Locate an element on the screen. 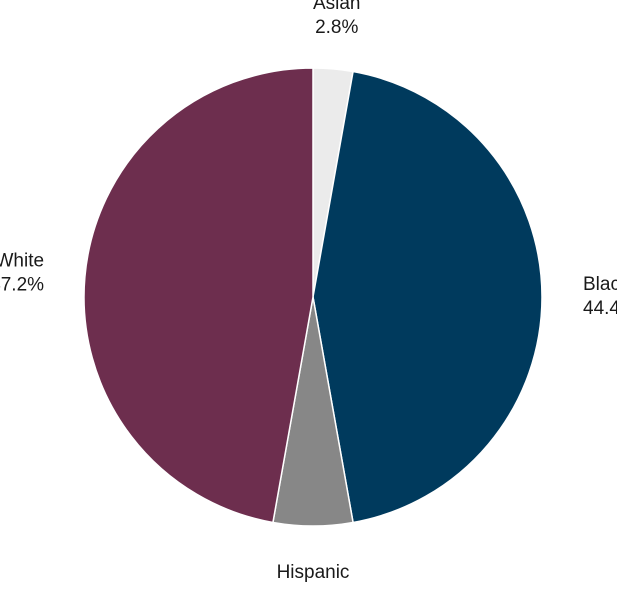  pie-label-category: Asian is located at coordinates (337, 7).